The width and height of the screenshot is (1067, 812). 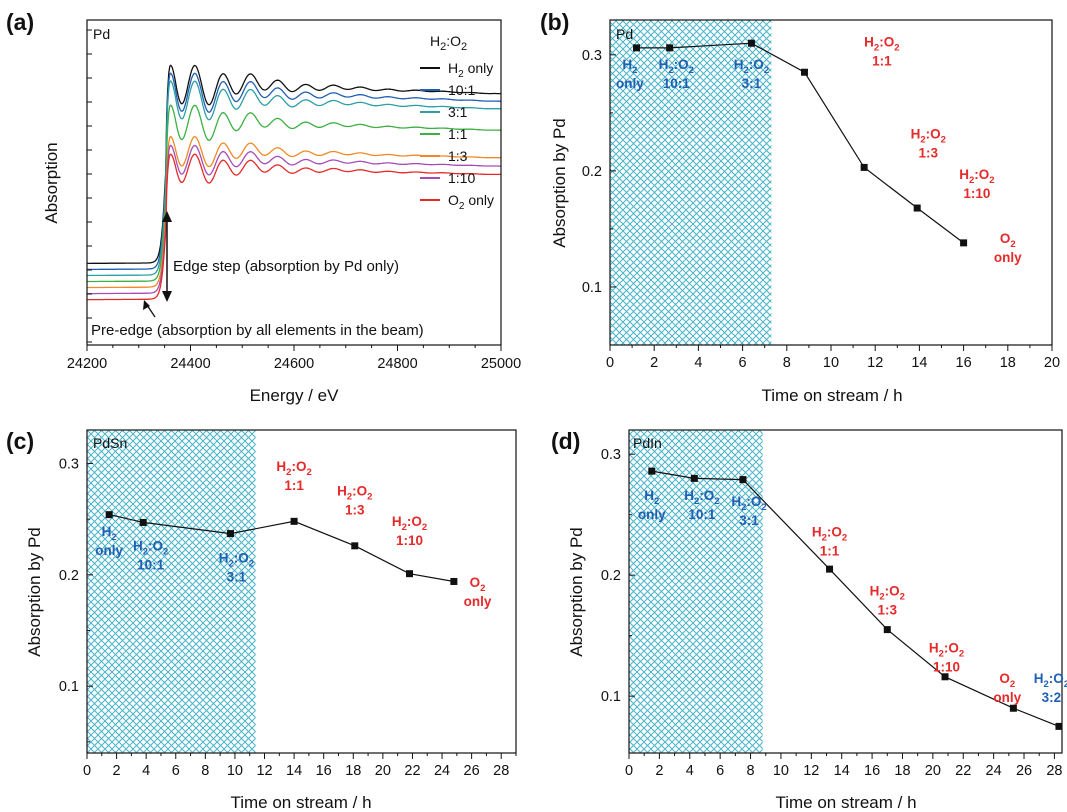 I want to click on x-tick-label: 18, so click(x=902, y=771).